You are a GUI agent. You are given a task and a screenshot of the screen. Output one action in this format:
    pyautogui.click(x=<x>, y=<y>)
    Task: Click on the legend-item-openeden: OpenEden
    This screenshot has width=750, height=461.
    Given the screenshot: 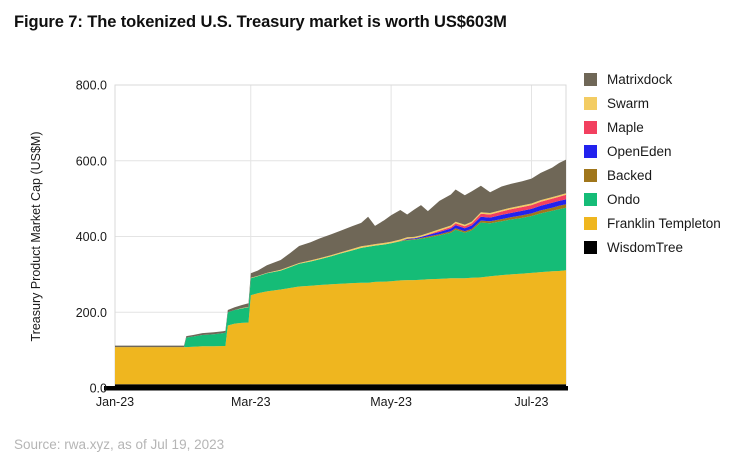 What is the action you would take?
    pyautogui.click(x=652, y=151)
    